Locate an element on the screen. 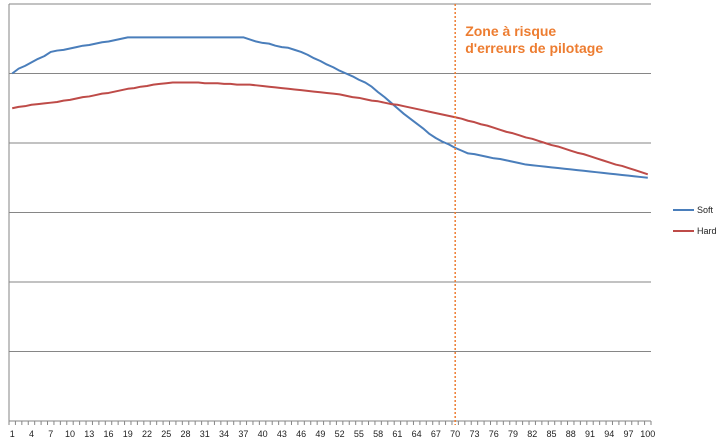 The height and width of the screenshot is (441, 721). x-tick-label: 7 is located at coordinates (50, 434).